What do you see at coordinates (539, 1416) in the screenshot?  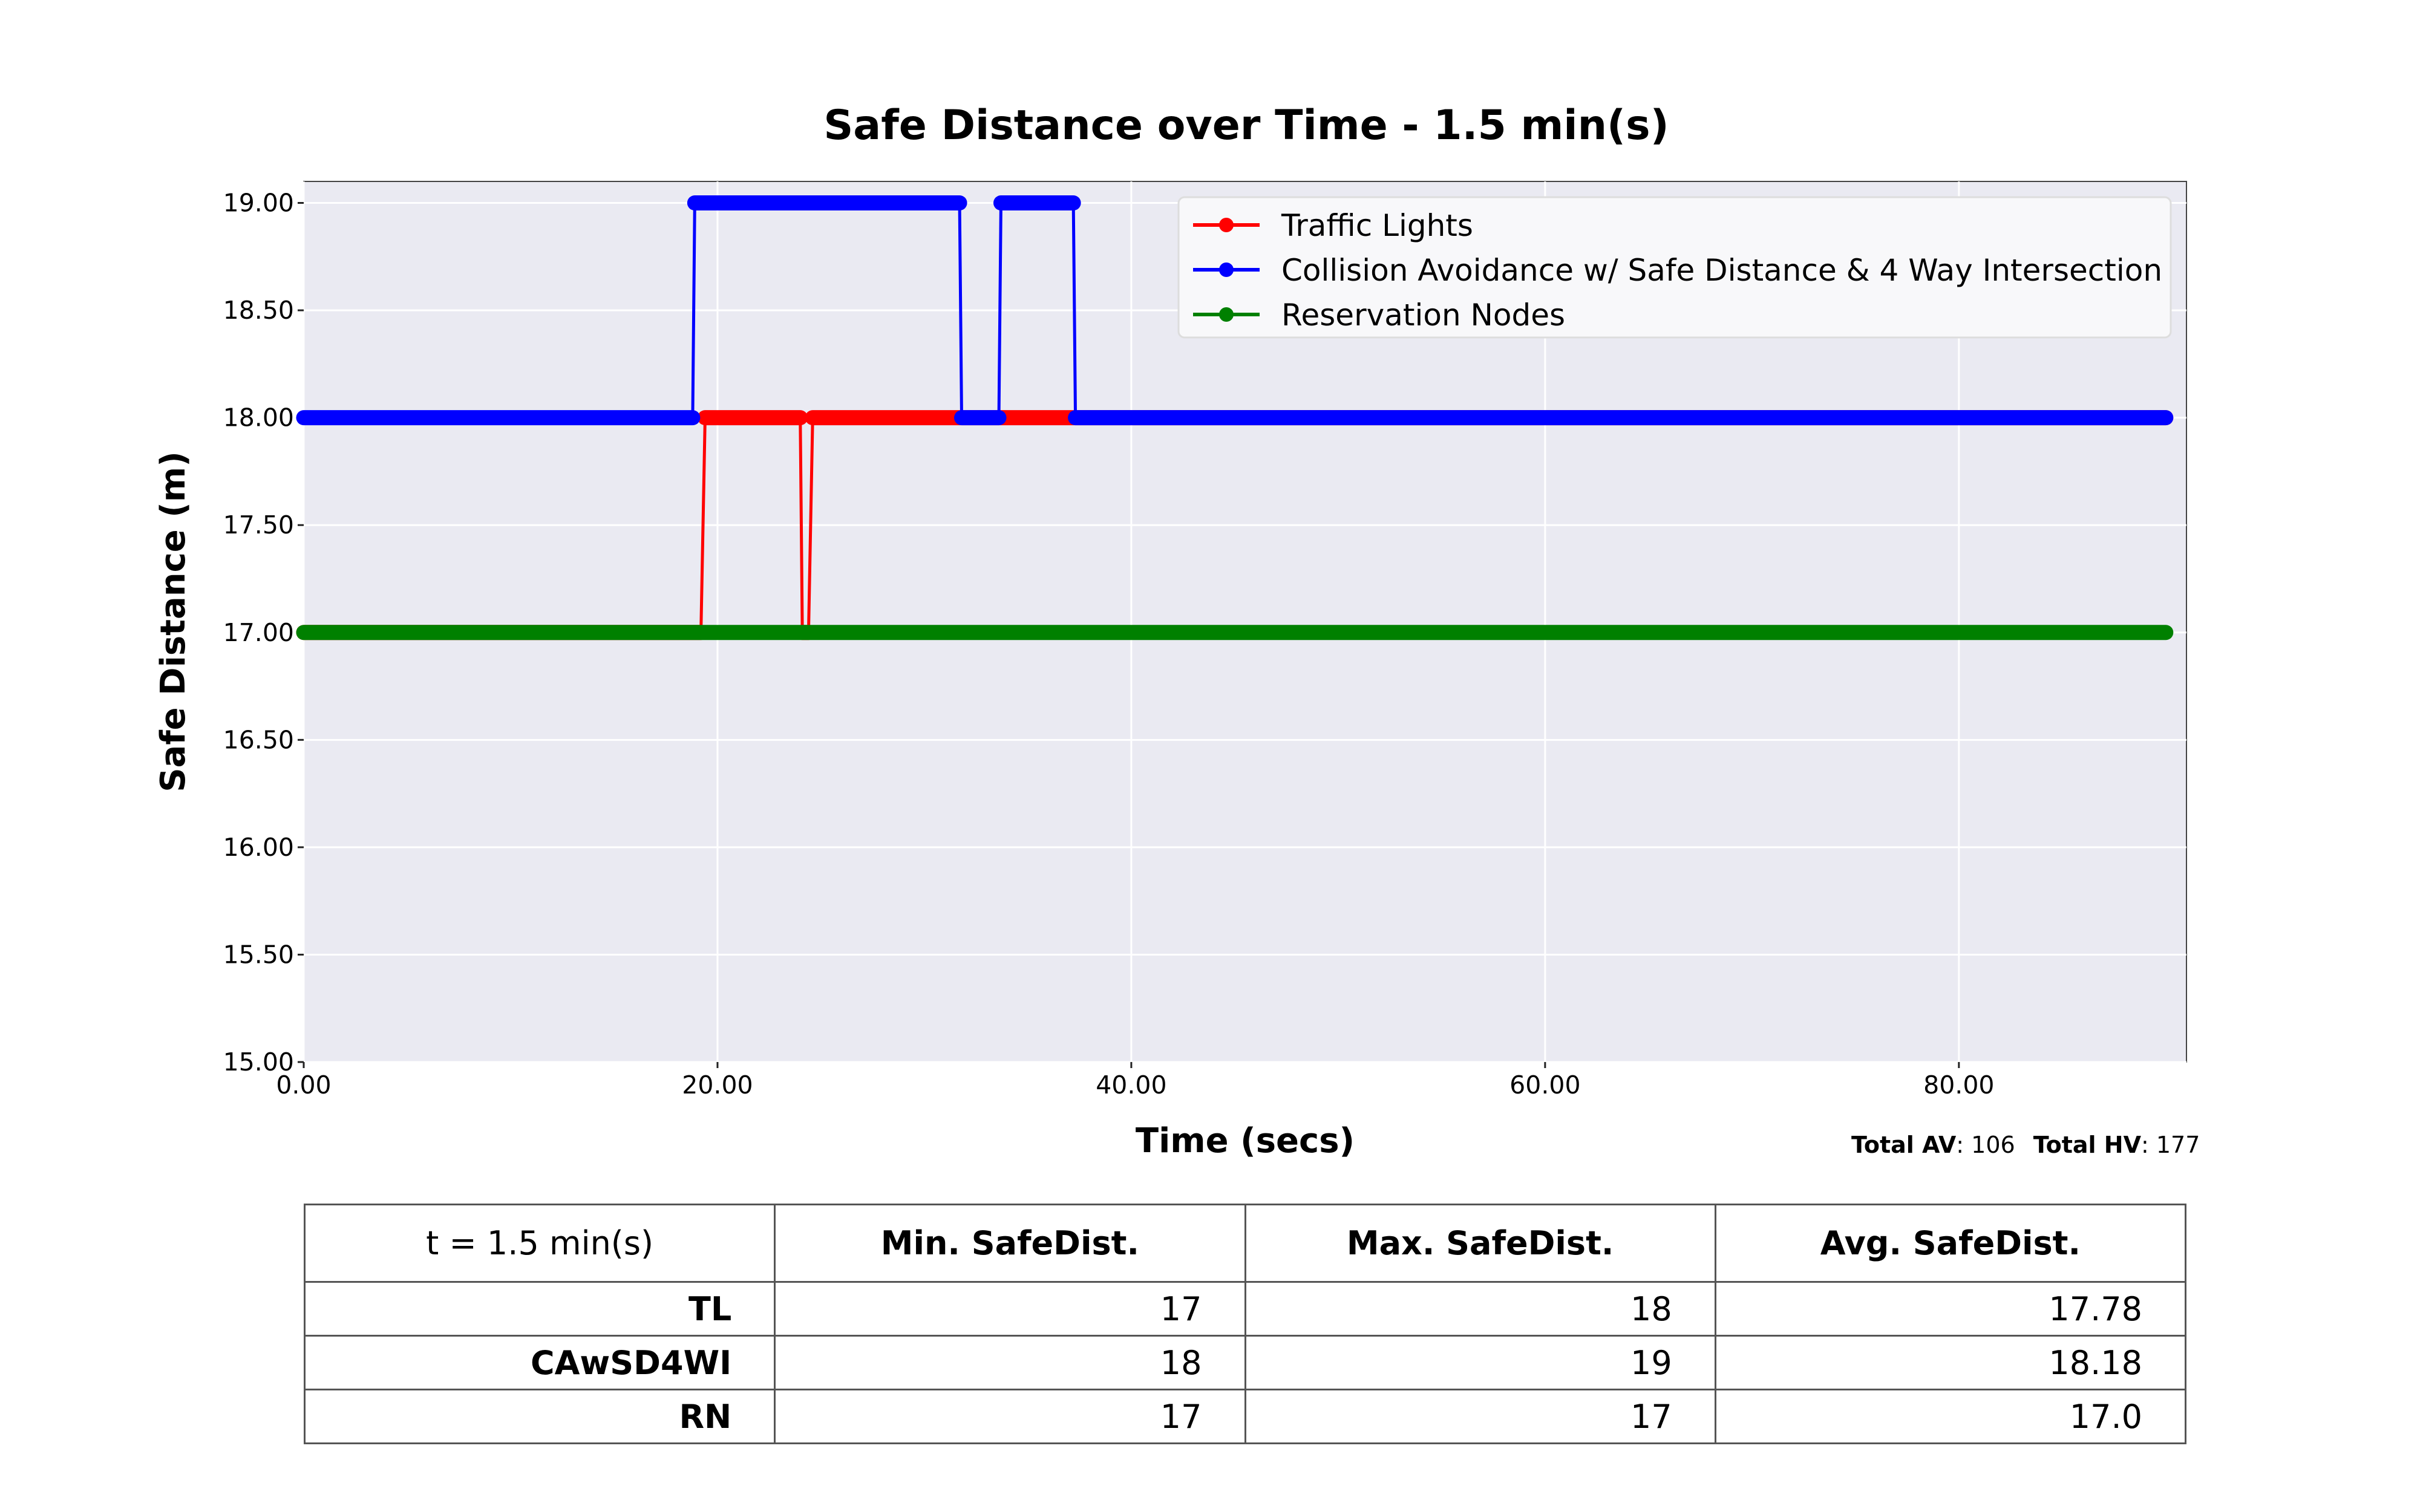 I see `row-label: RN` at bounding box center [539, 1416].